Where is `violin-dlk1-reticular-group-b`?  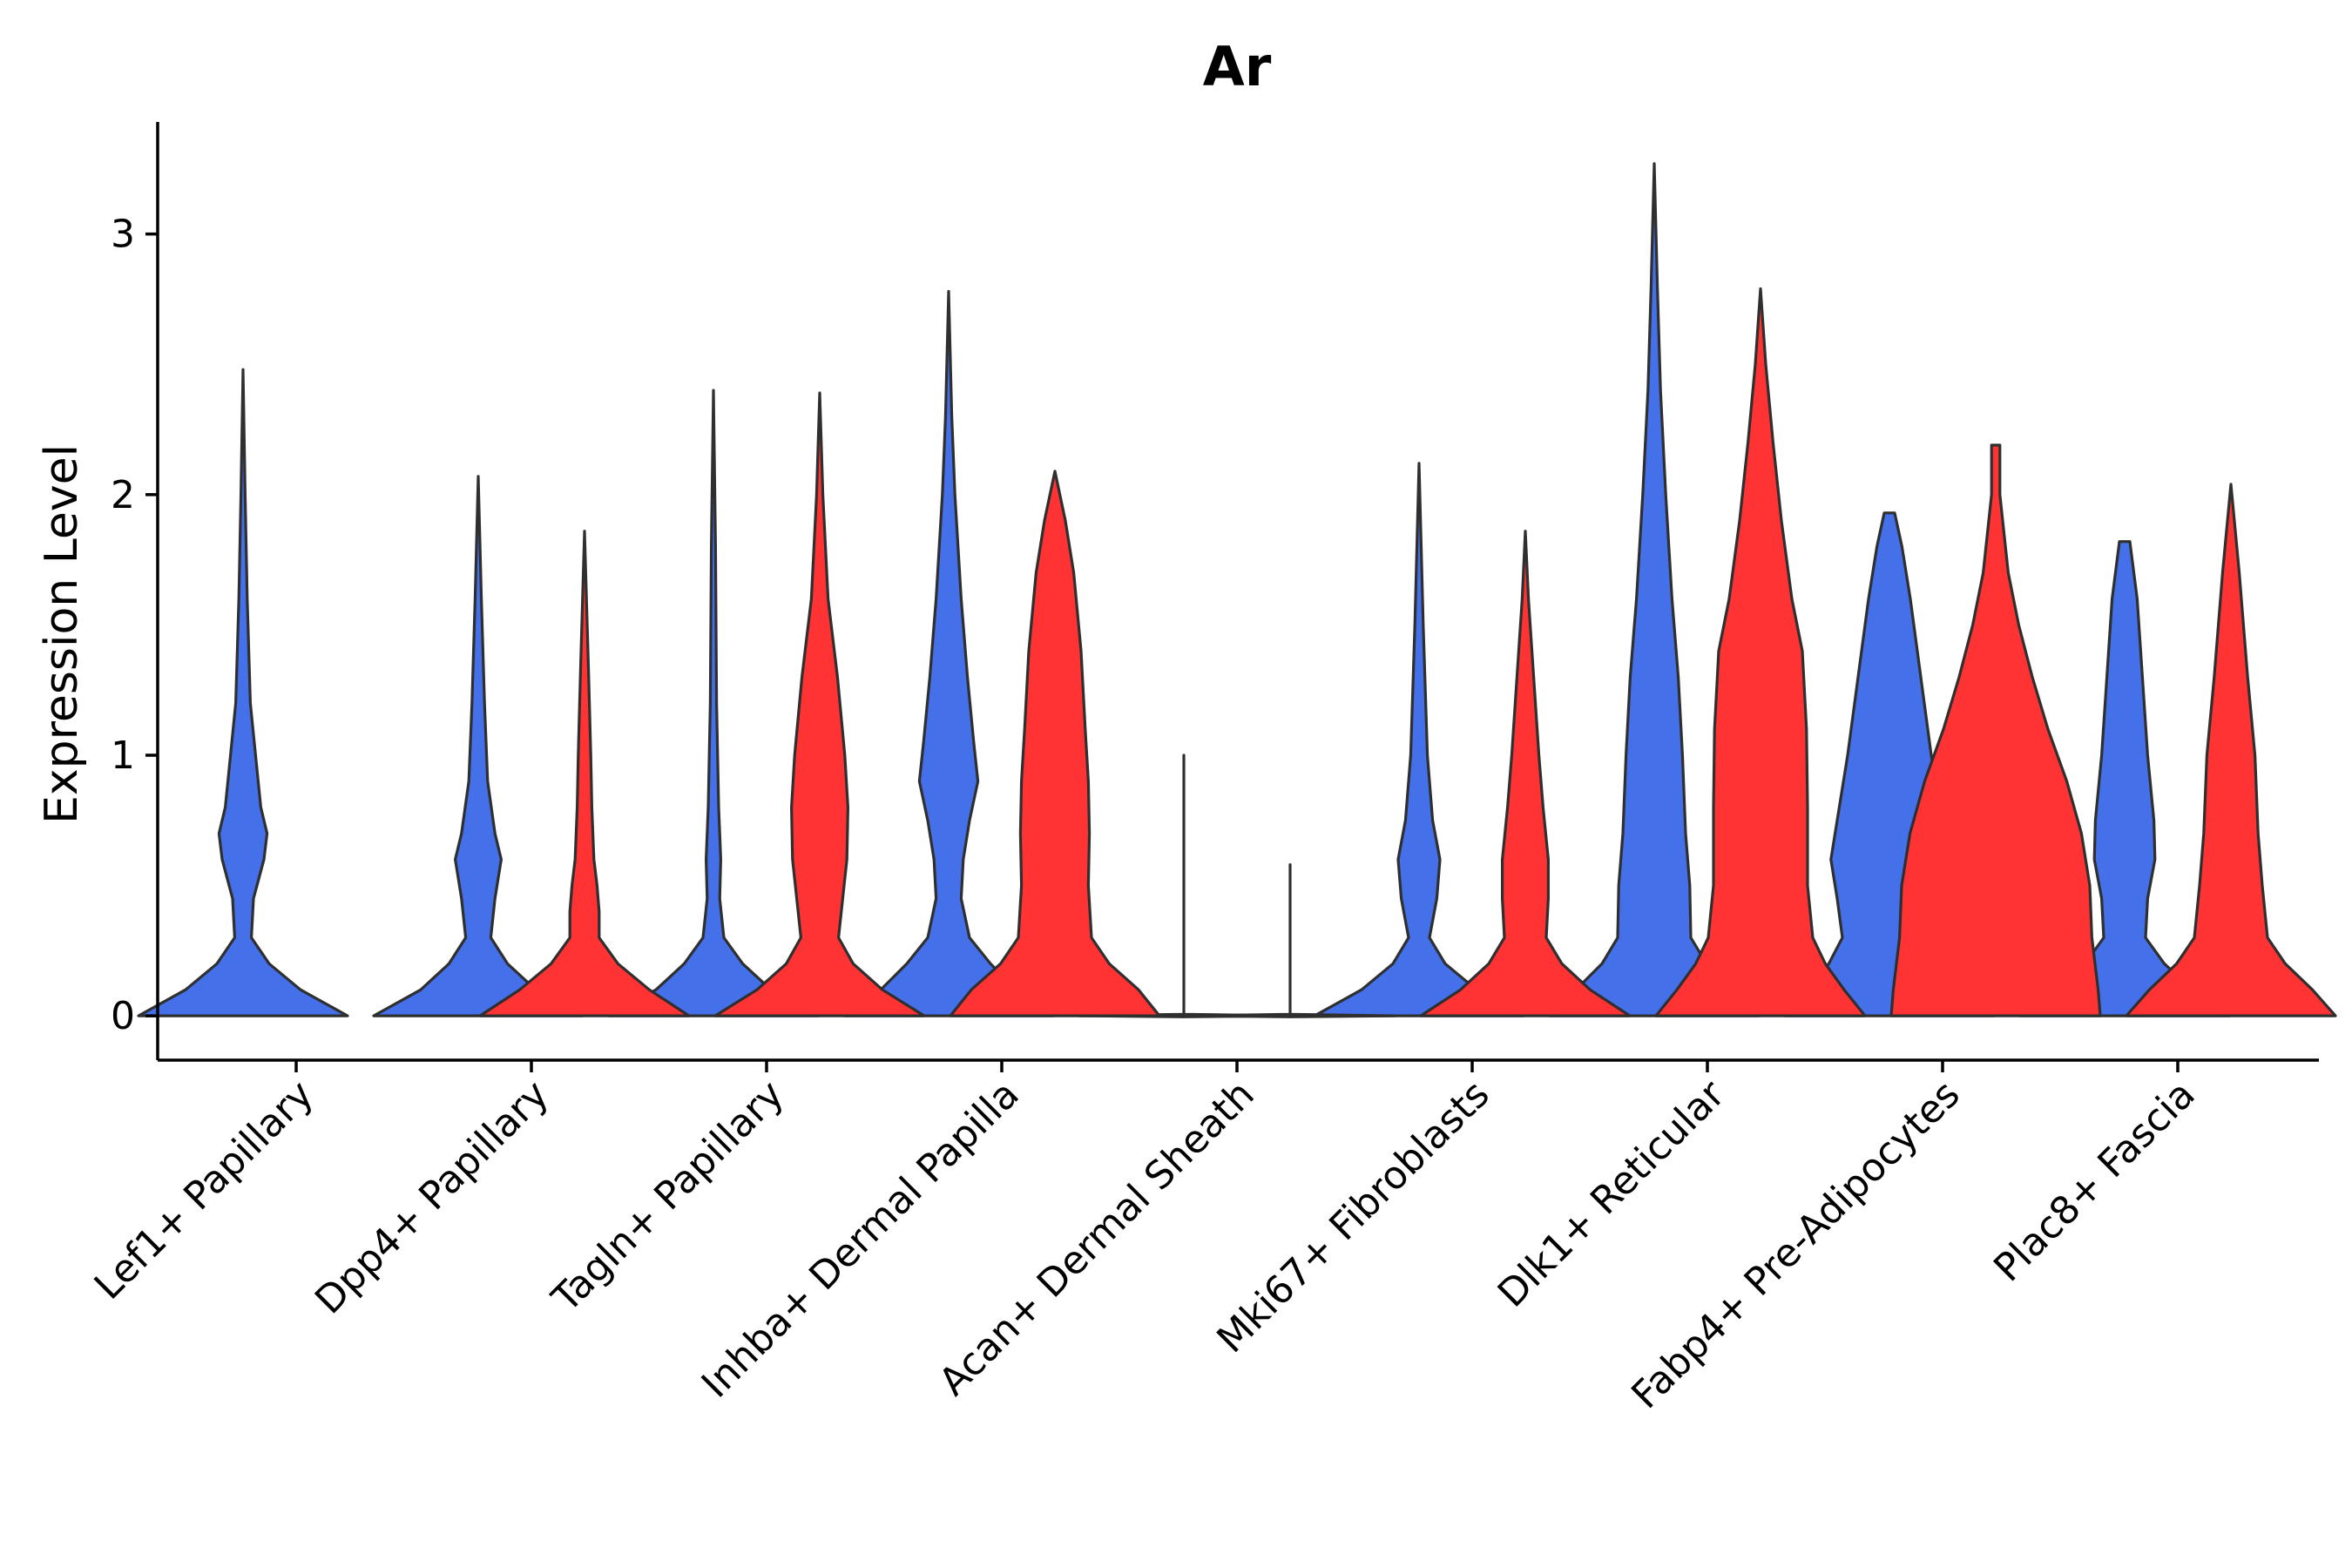
violin-dlk1-reticular-group-b is located at coordinates (1761, 652).